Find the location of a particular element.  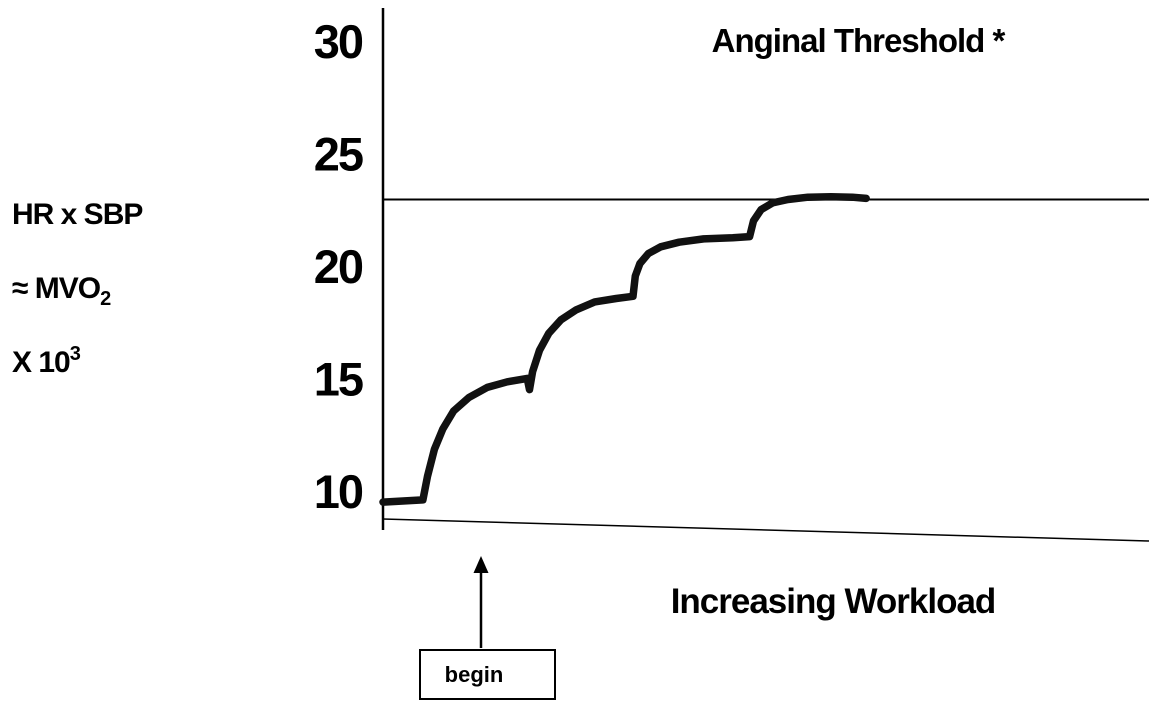

y-tick-label: 20 is located at coordinates (338, 266).